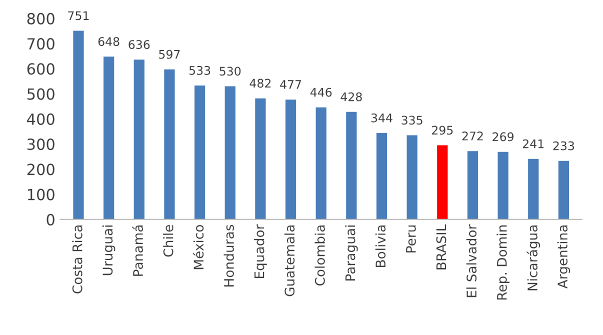 The height and width of the screenshot is (335, 603). I want to click on x-tick-label: Paraguai, so click(351, 253).